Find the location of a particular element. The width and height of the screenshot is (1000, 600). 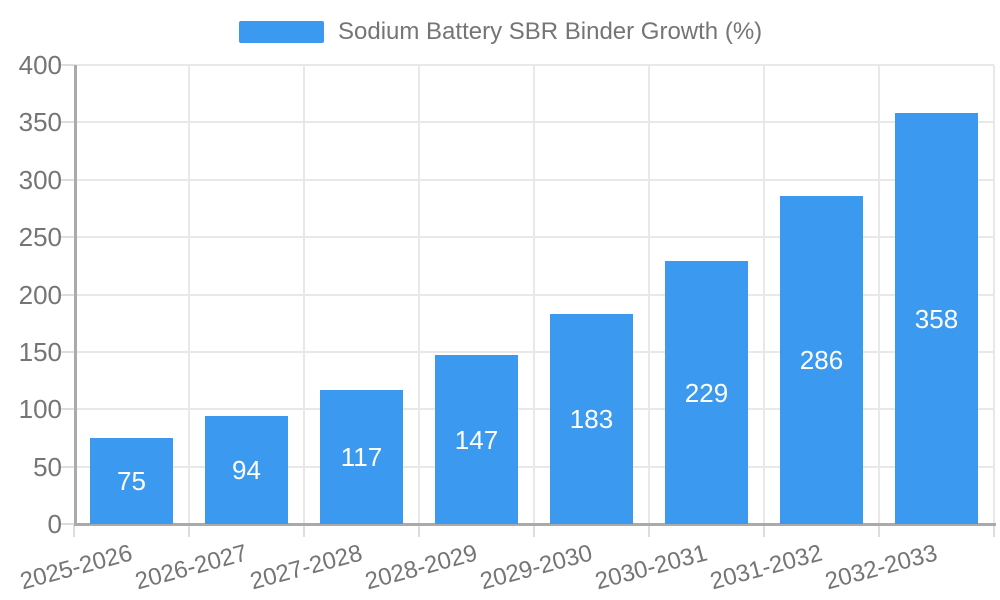

bar-value-label: 358 is located at coordinates (936, 318).